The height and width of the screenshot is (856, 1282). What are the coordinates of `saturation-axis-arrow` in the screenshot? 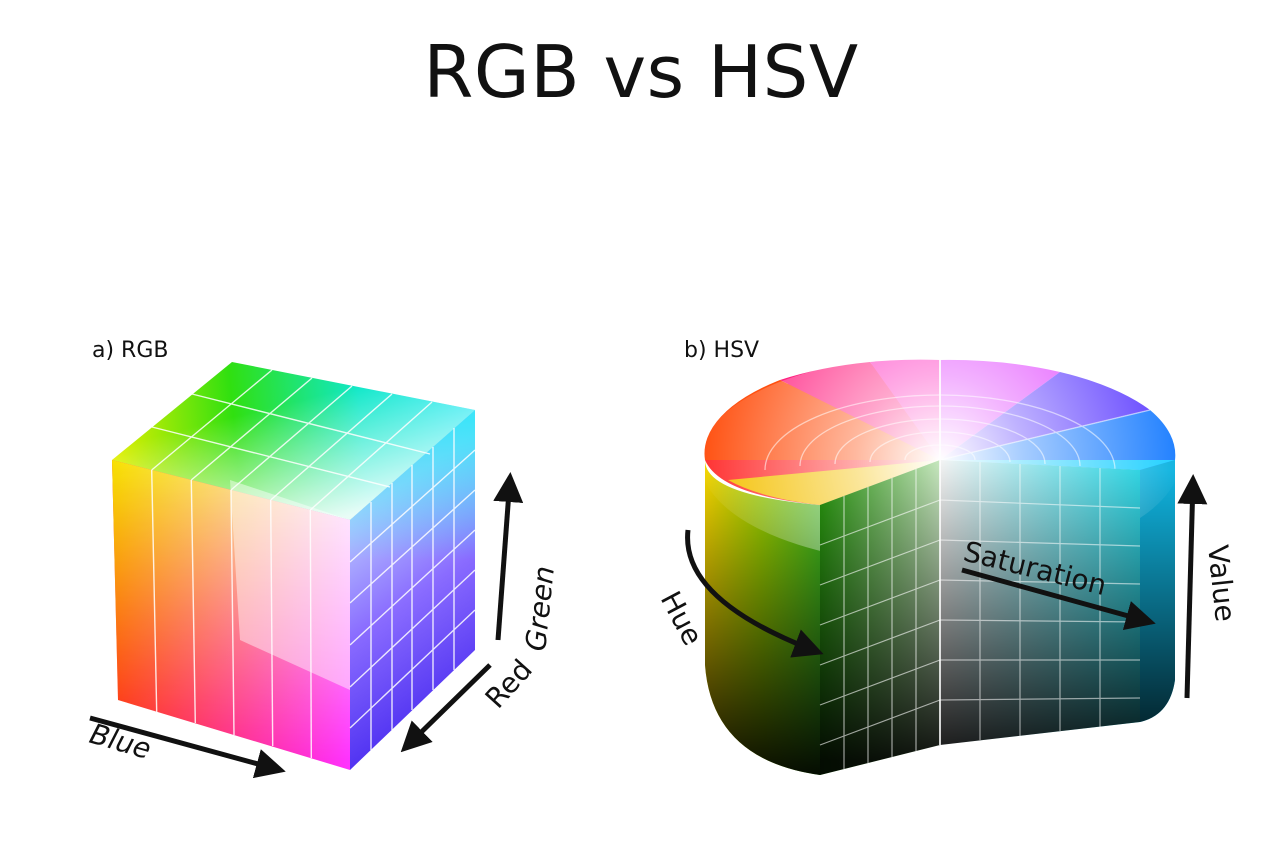 It's located at (1058, 599).